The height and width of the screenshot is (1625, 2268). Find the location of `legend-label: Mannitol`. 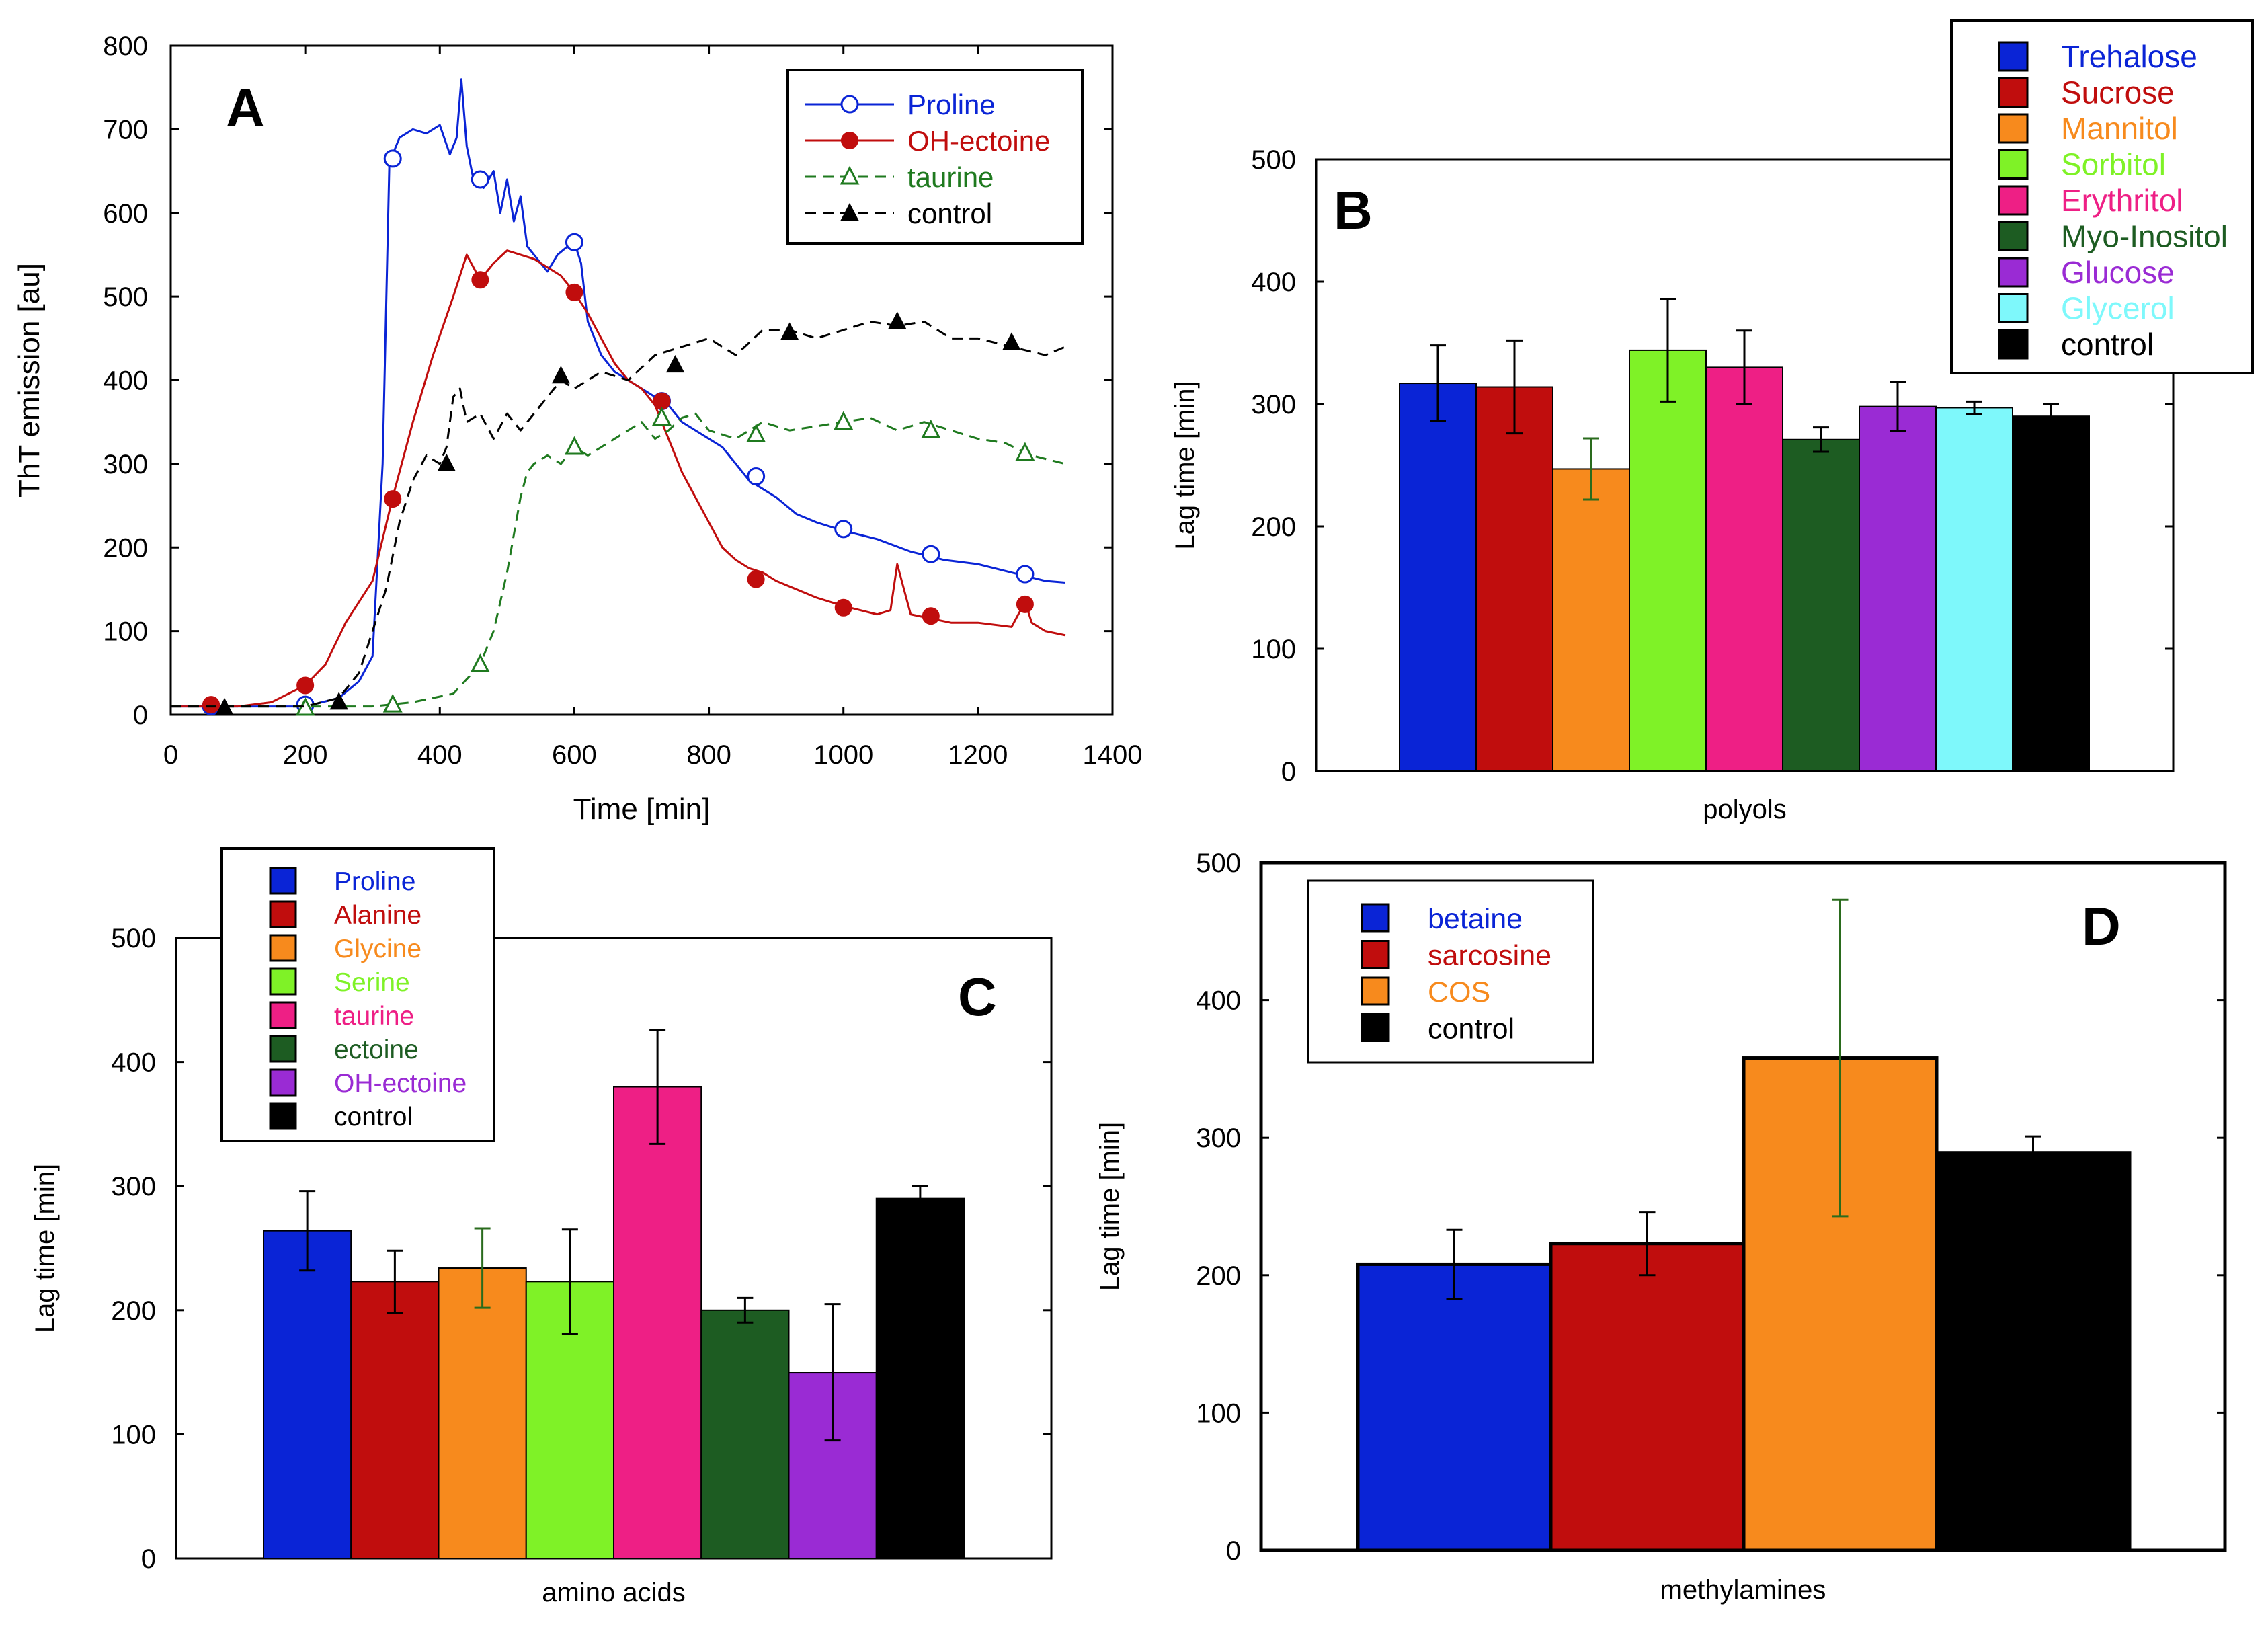

legend-label: Mannitol is located at coordinates (2119, 128).